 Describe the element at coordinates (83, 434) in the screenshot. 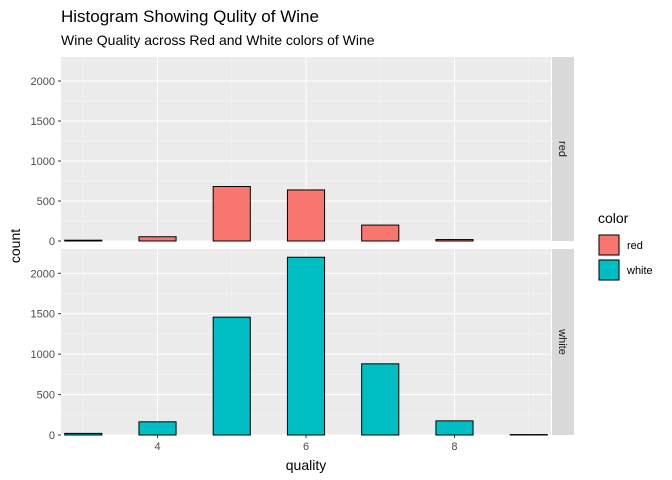

I see `bar-white-q3` at that location.